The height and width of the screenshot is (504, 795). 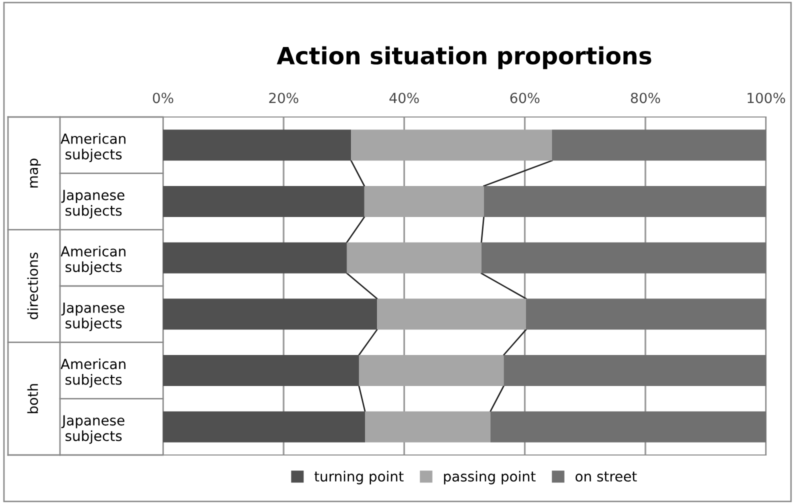 What do you see at coordinates (767, 98) in the screenshot?
I see `x-tick-label: 100%` at bounding box center [767, 98].